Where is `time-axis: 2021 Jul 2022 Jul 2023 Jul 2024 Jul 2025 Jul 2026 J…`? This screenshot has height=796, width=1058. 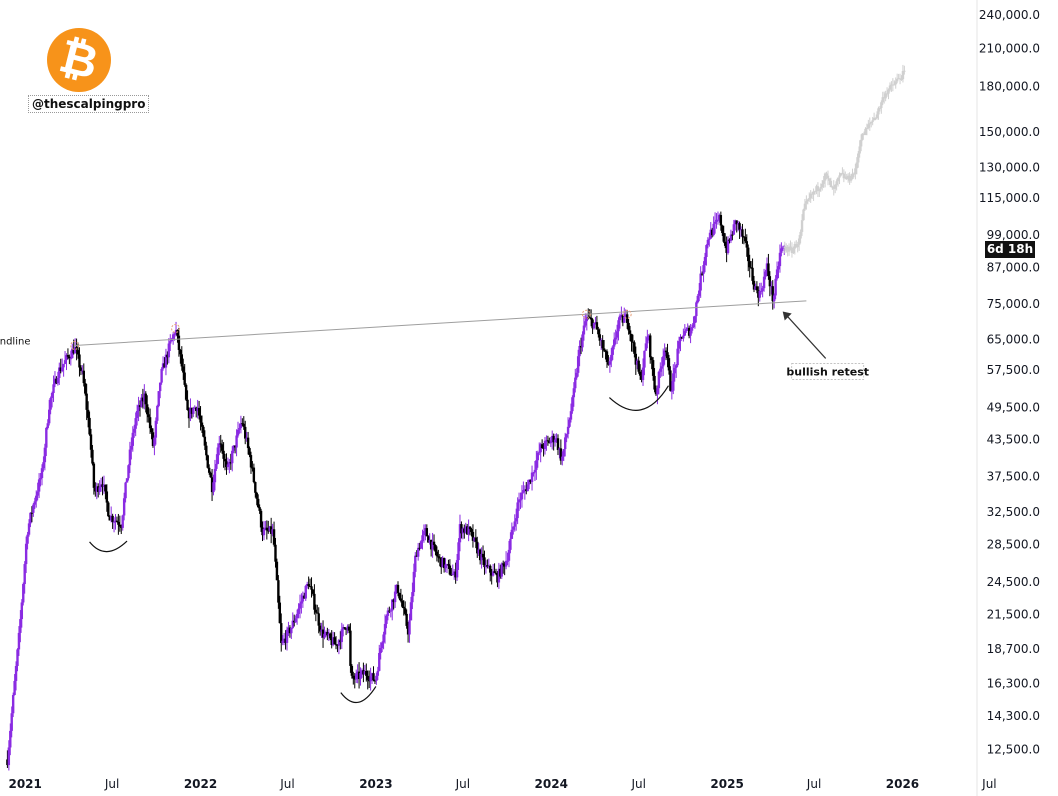
time-axis: 2021 Jul 2022 Jul 2023 Jul 2024 Jul 2025 Jul 2026 J… is located at coordinates (502, 784).